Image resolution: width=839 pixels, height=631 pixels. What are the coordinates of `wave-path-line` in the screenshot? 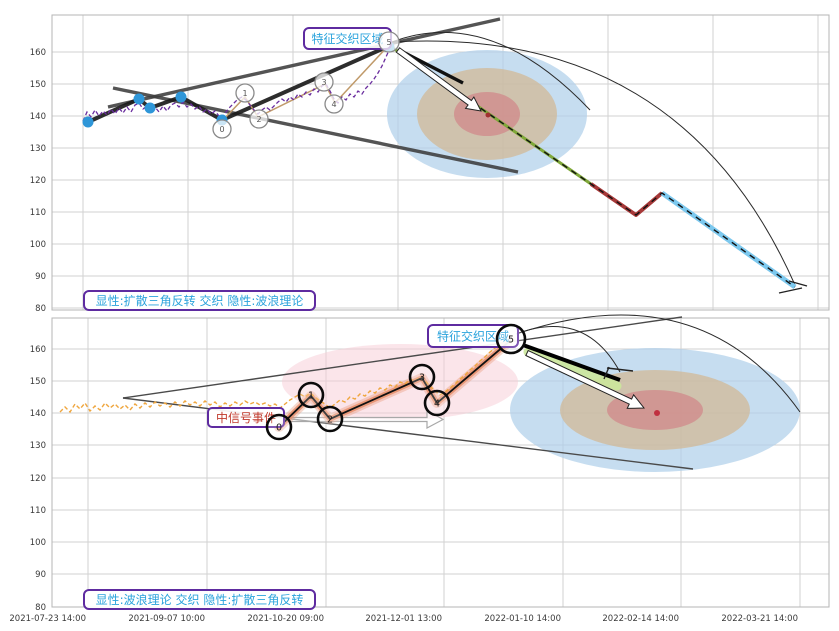 It's located at (395, 383).